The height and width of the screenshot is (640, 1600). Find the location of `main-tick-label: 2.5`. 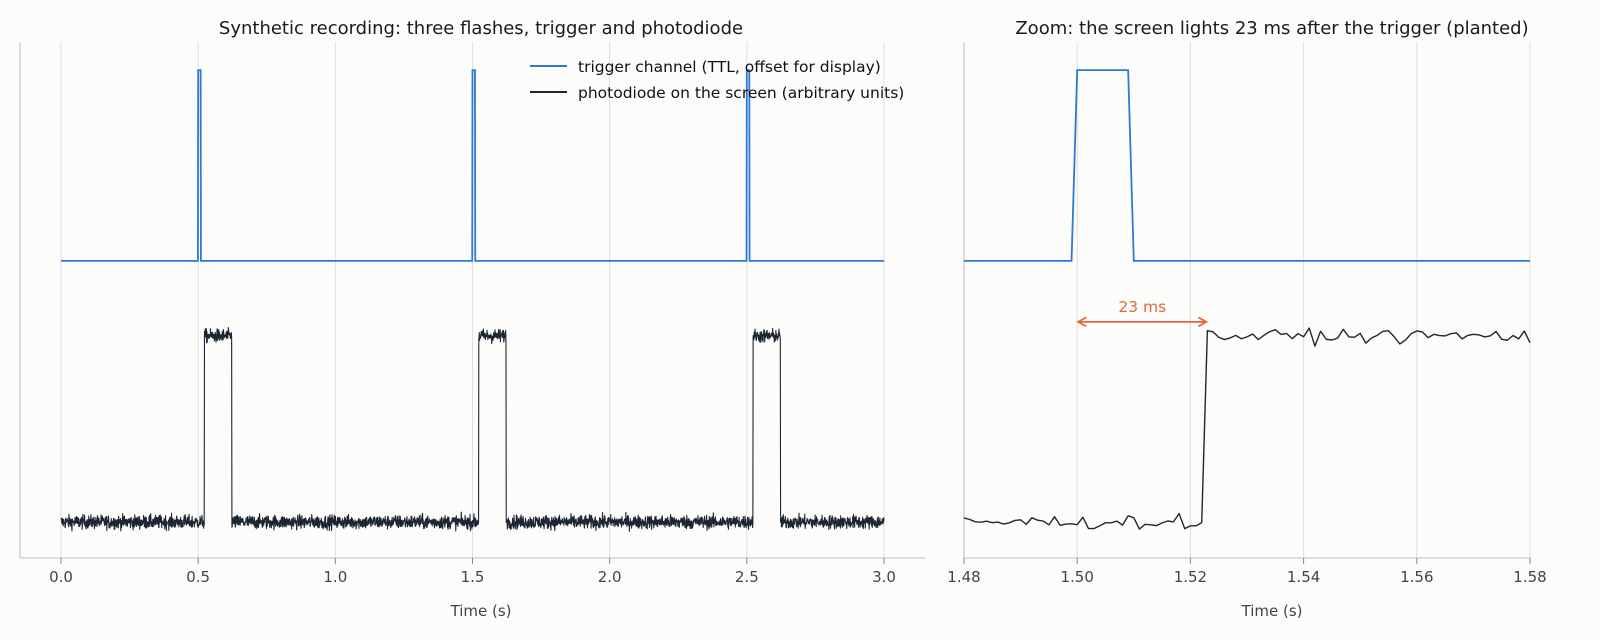

main-tick-label: 2.5 is located at coordinates (747, 577).